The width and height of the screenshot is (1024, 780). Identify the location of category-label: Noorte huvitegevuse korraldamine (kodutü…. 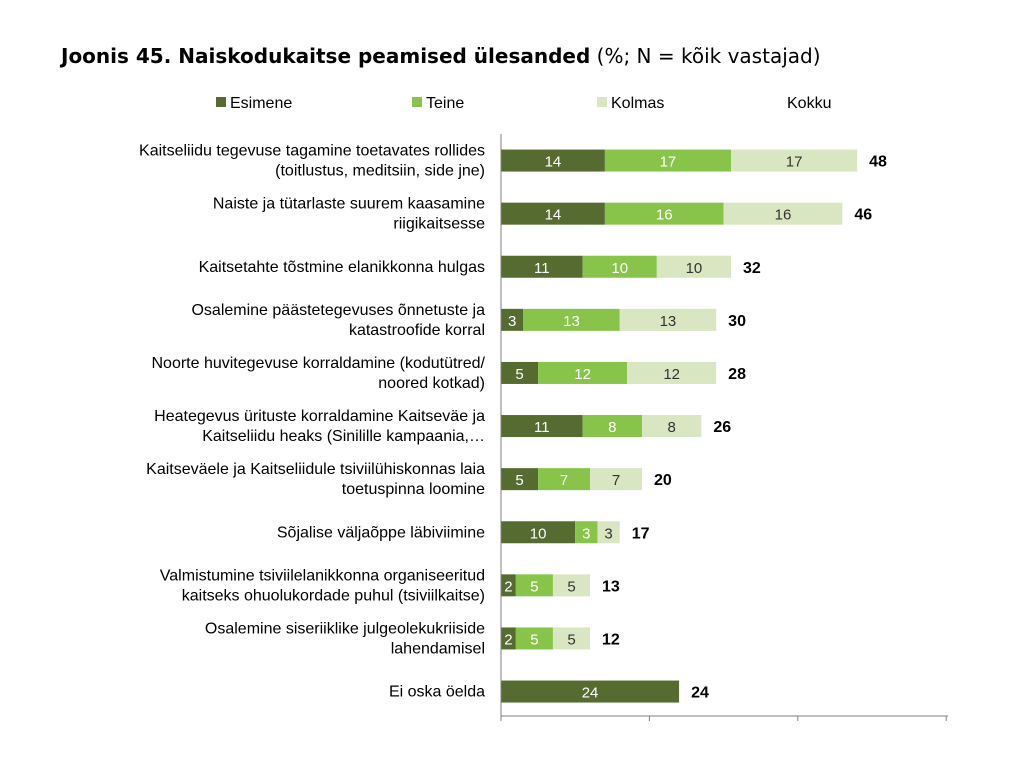
(318, 373).